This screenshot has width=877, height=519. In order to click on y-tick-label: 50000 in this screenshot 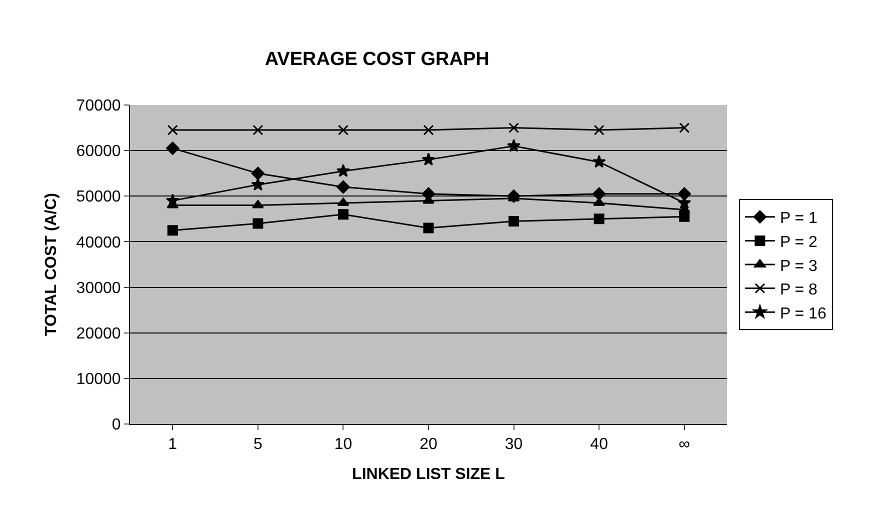, I will do `click(98, 197)`.